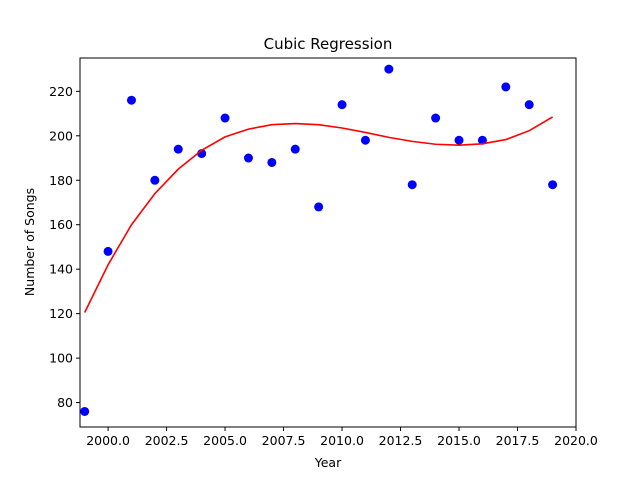 The height and width of the screenshot is (480, 640). I want to click on x-tick-label: 2002.5, so click(167, 440).